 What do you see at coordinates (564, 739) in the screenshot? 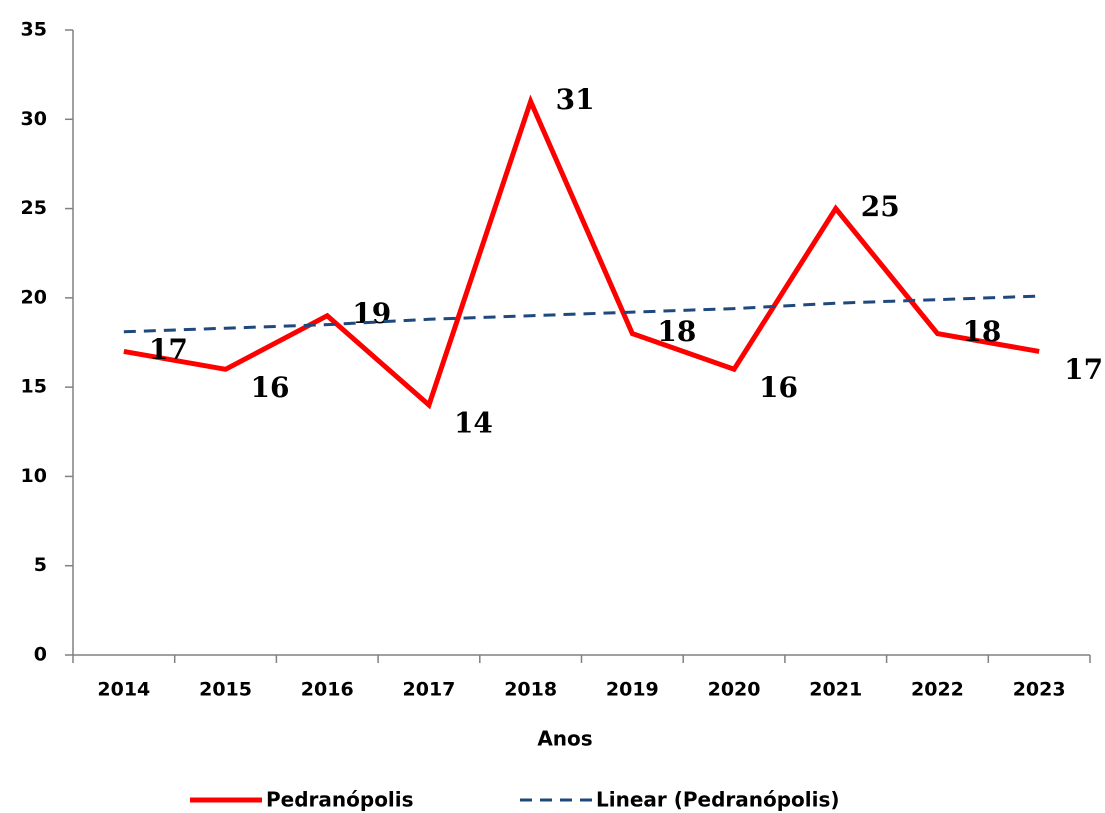
I see `x-axis-title: Anos` at bounding box center [564, 739].